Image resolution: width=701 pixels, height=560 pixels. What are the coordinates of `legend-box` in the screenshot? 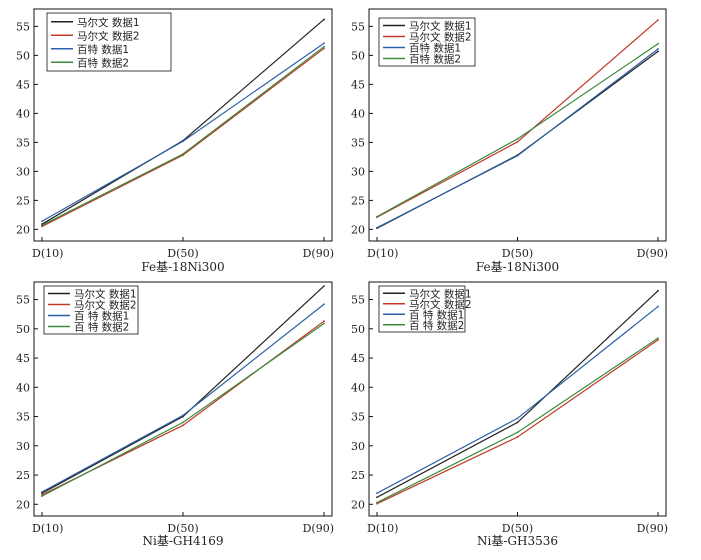 It's located at (109, 42).